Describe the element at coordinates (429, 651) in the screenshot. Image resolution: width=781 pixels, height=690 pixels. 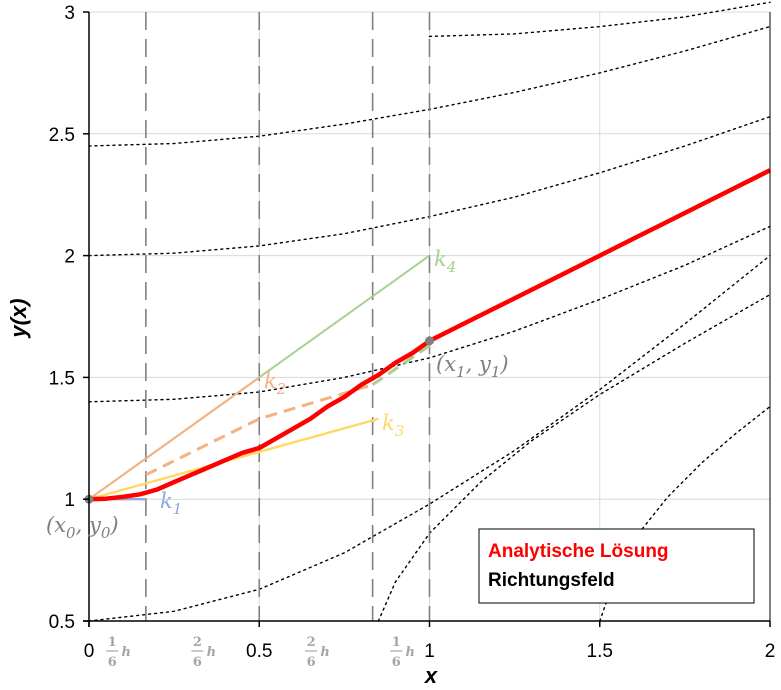
I see `x-tick-label: 1` at that location.